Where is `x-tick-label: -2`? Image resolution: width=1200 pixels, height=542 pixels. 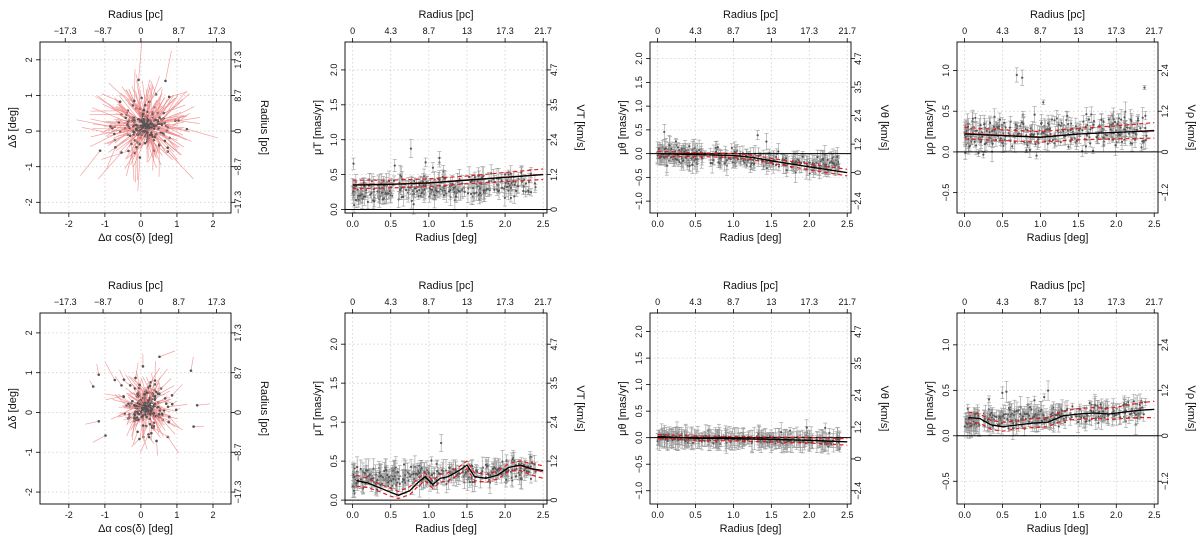
x-tick-label: -2 is located at coordinates (69, 224).